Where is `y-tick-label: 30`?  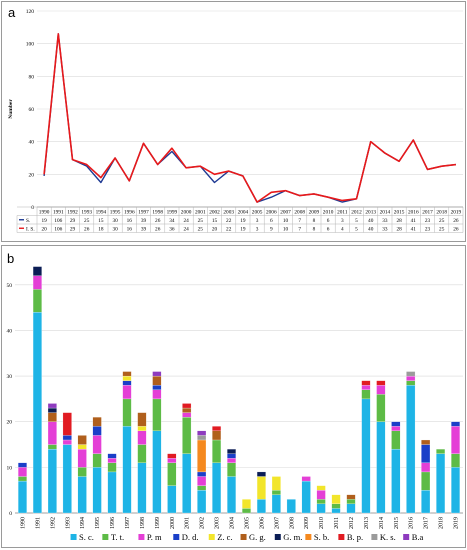 y-tick-label: 30 is located at coordinates (10, 377).